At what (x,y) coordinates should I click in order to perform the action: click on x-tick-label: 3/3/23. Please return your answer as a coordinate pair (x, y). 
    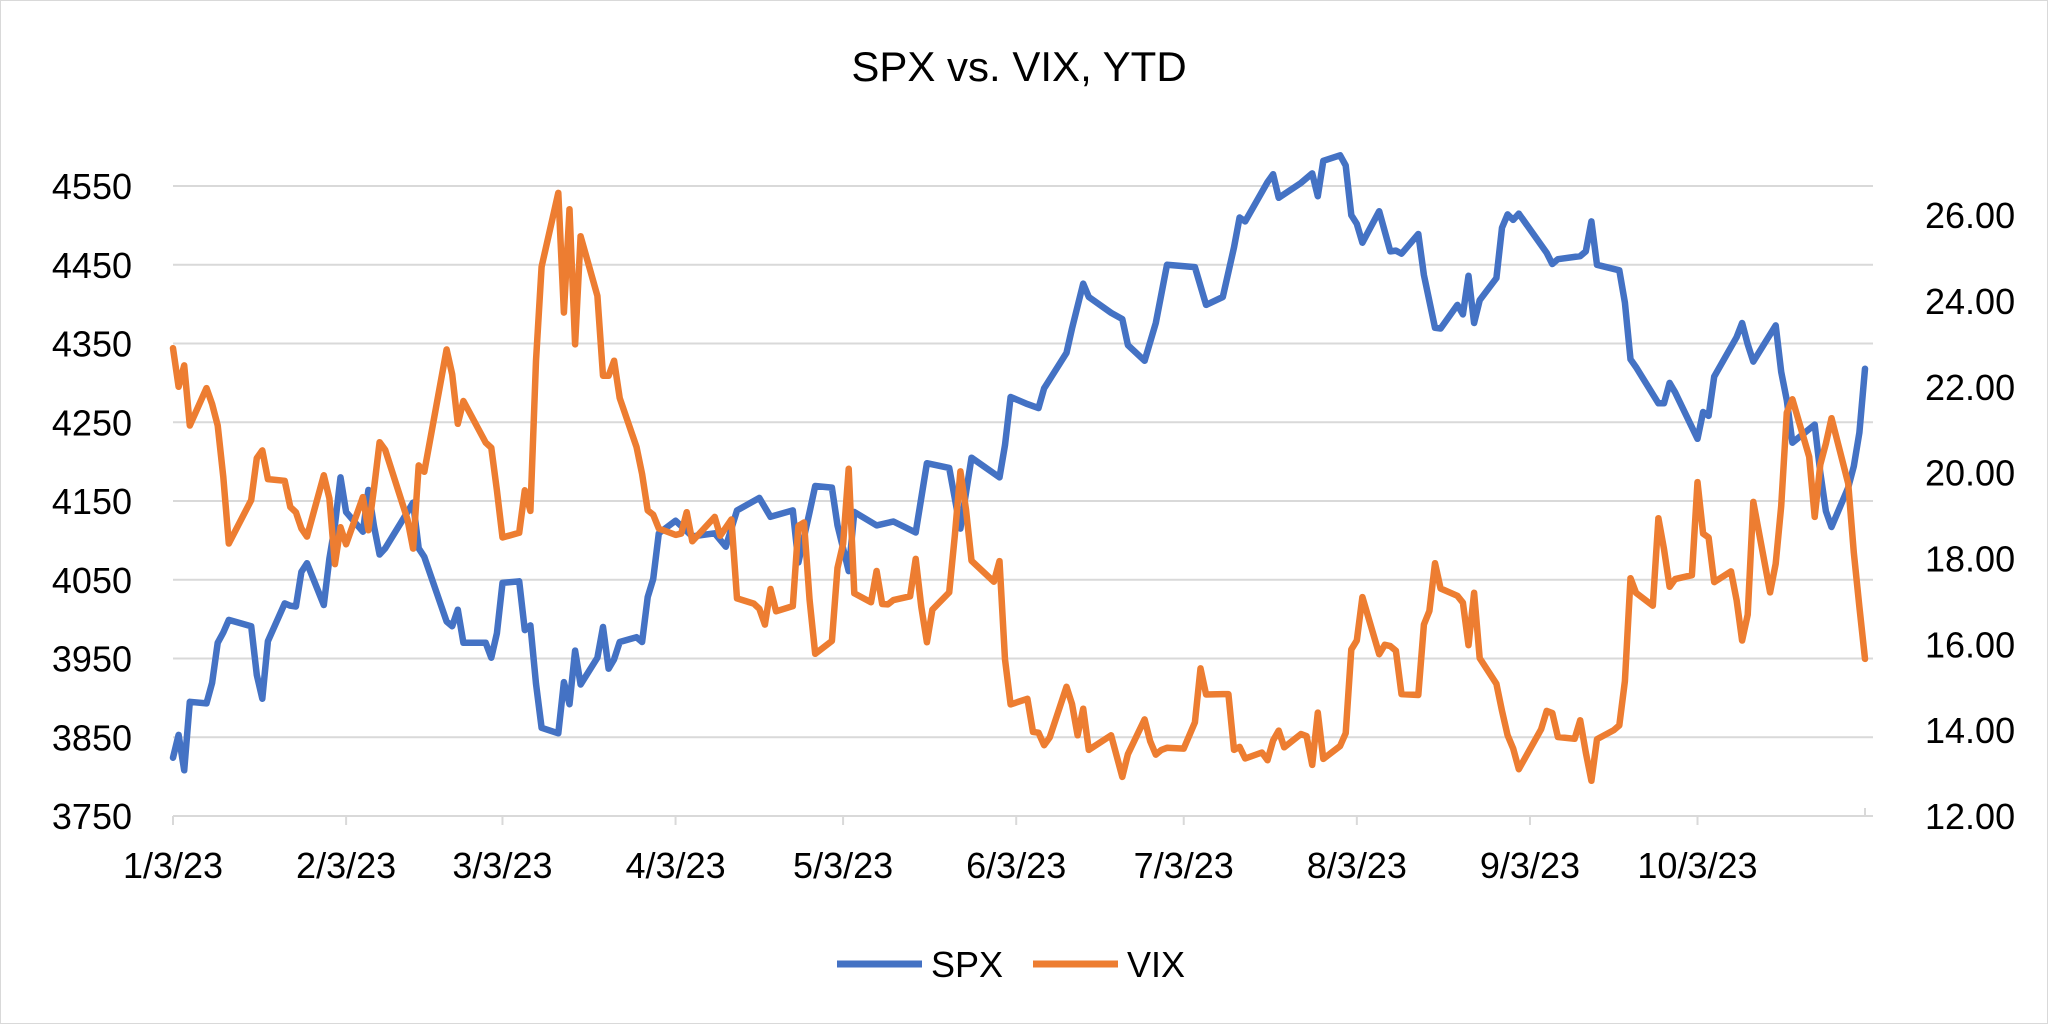
    Looking at the image, I should click on (502, 865).